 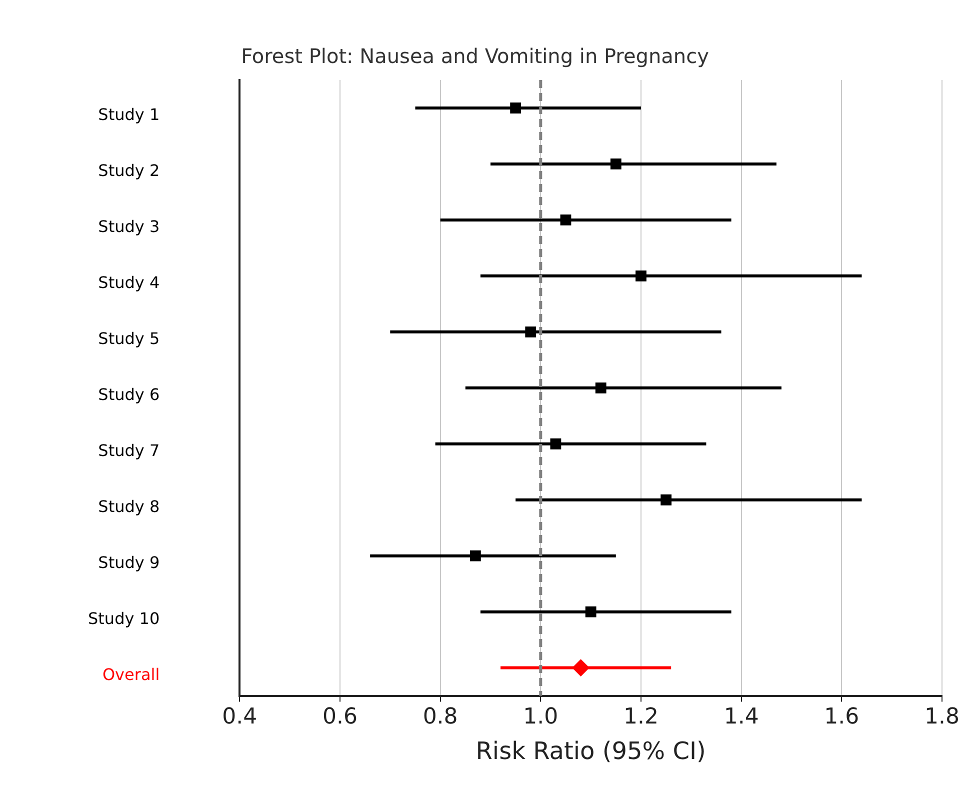 What do you see at coordinates (340, 717) in the screenshot?
I see `x-tick-label: 0.6` at bounding box center [340, 717].